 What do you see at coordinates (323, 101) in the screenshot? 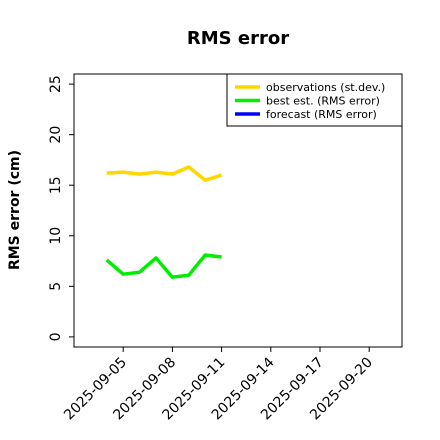
I see `legend-label: best est. (RMS error)` at bounding box center [323, 101].